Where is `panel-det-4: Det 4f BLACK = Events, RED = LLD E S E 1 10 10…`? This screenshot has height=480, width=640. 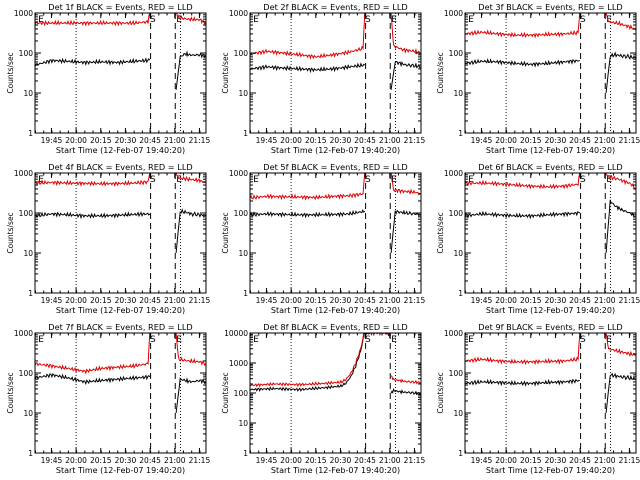
panel-det-4: Det 4f BLACK = Events, RED = LLD E S E 1 10 10… is located at coordinates (108, 238).